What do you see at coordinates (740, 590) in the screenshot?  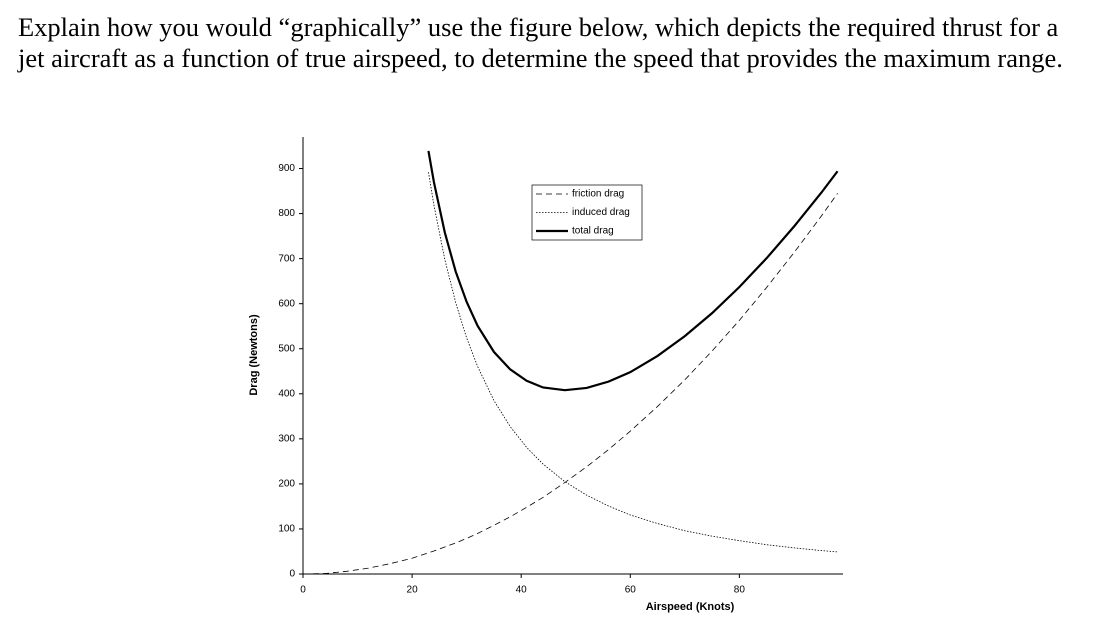 I see `x-tick-label: 80` at bounding box center [740, 590].